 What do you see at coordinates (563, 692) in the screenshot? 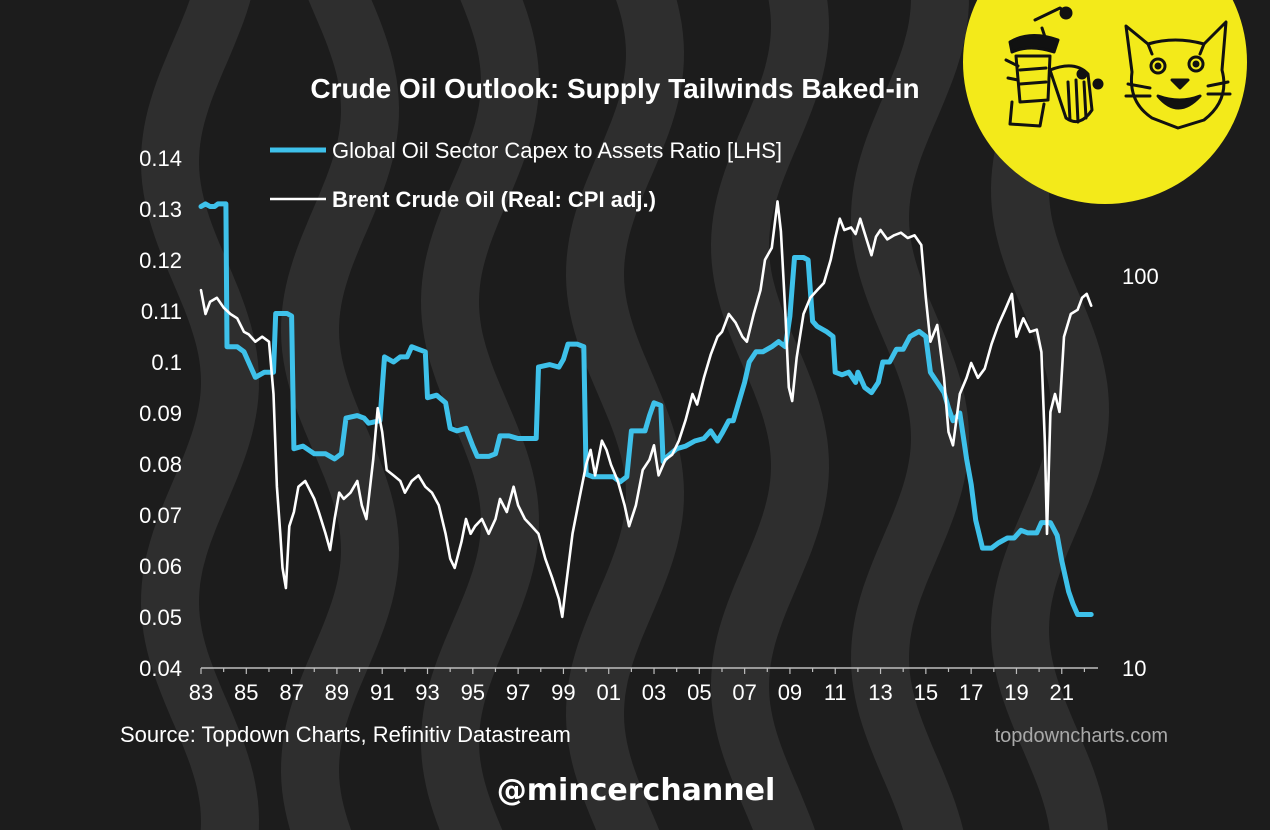
I see `x-tick-label: 99` at bounding box center [563, 692].